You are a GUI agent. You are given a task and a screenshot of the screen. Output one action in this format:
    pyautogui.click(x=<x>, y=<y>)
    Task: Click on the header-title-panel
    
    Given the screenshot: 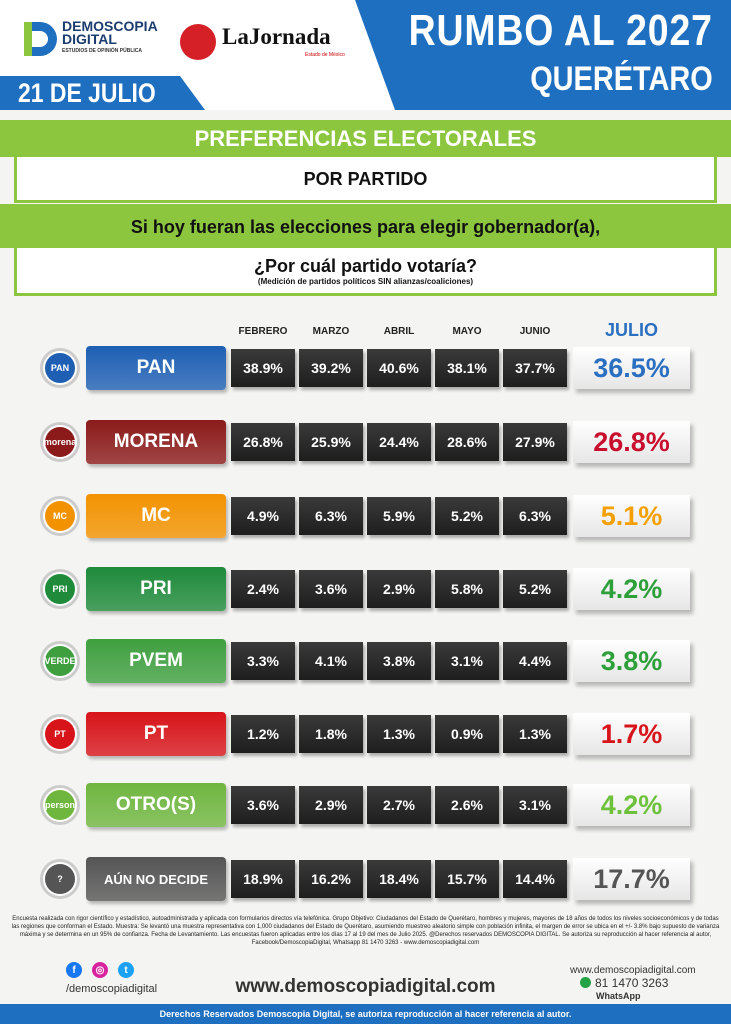 What is the action you would take?
    pyautogui.click(x=543, y=55)
    